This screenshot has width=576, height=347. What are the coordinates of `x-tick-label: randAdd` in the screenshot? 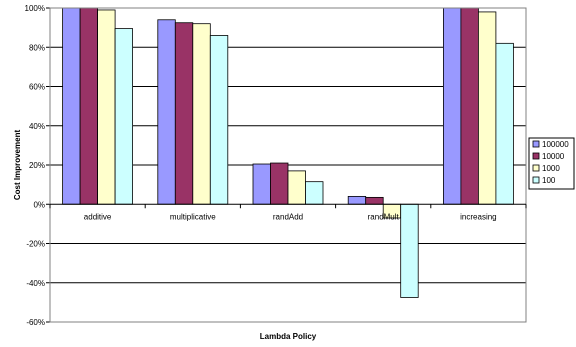 It's located at (288, 216).